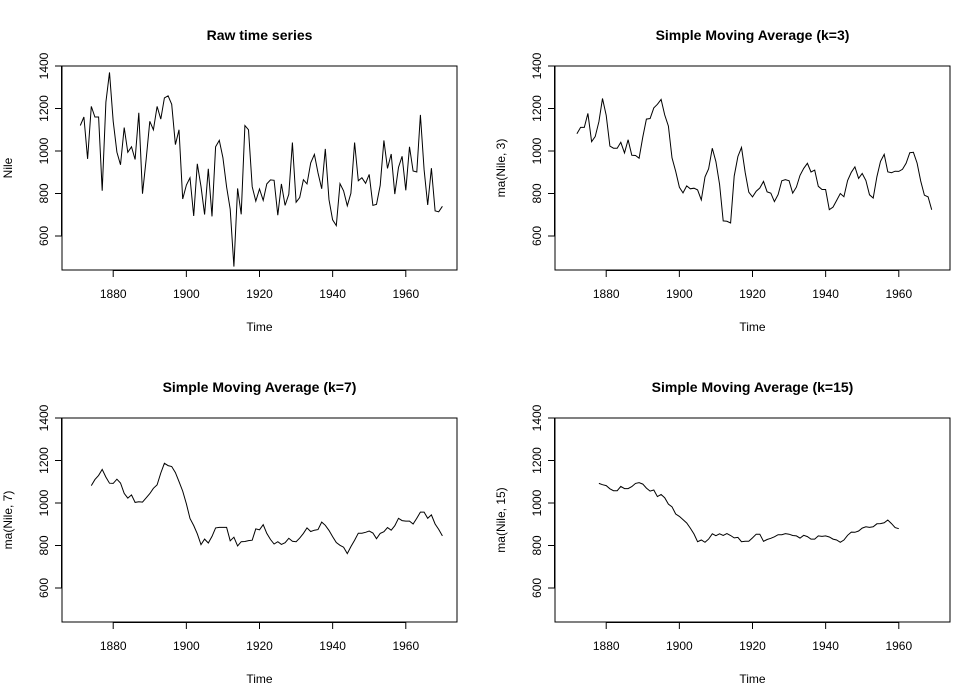 The image size is (980, 696). What do you see at coordinates (753, 35) in the screenshot?
I see `chart-title: Simple Moving Average (k=3)` at bounding box center [753, 35].